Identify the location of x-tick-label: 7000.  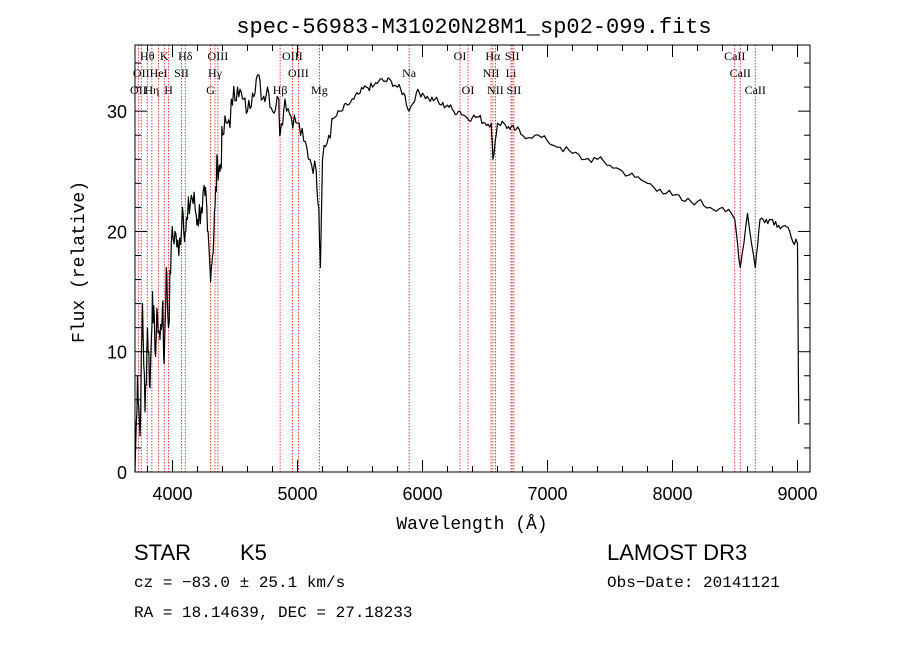
(547, 494).